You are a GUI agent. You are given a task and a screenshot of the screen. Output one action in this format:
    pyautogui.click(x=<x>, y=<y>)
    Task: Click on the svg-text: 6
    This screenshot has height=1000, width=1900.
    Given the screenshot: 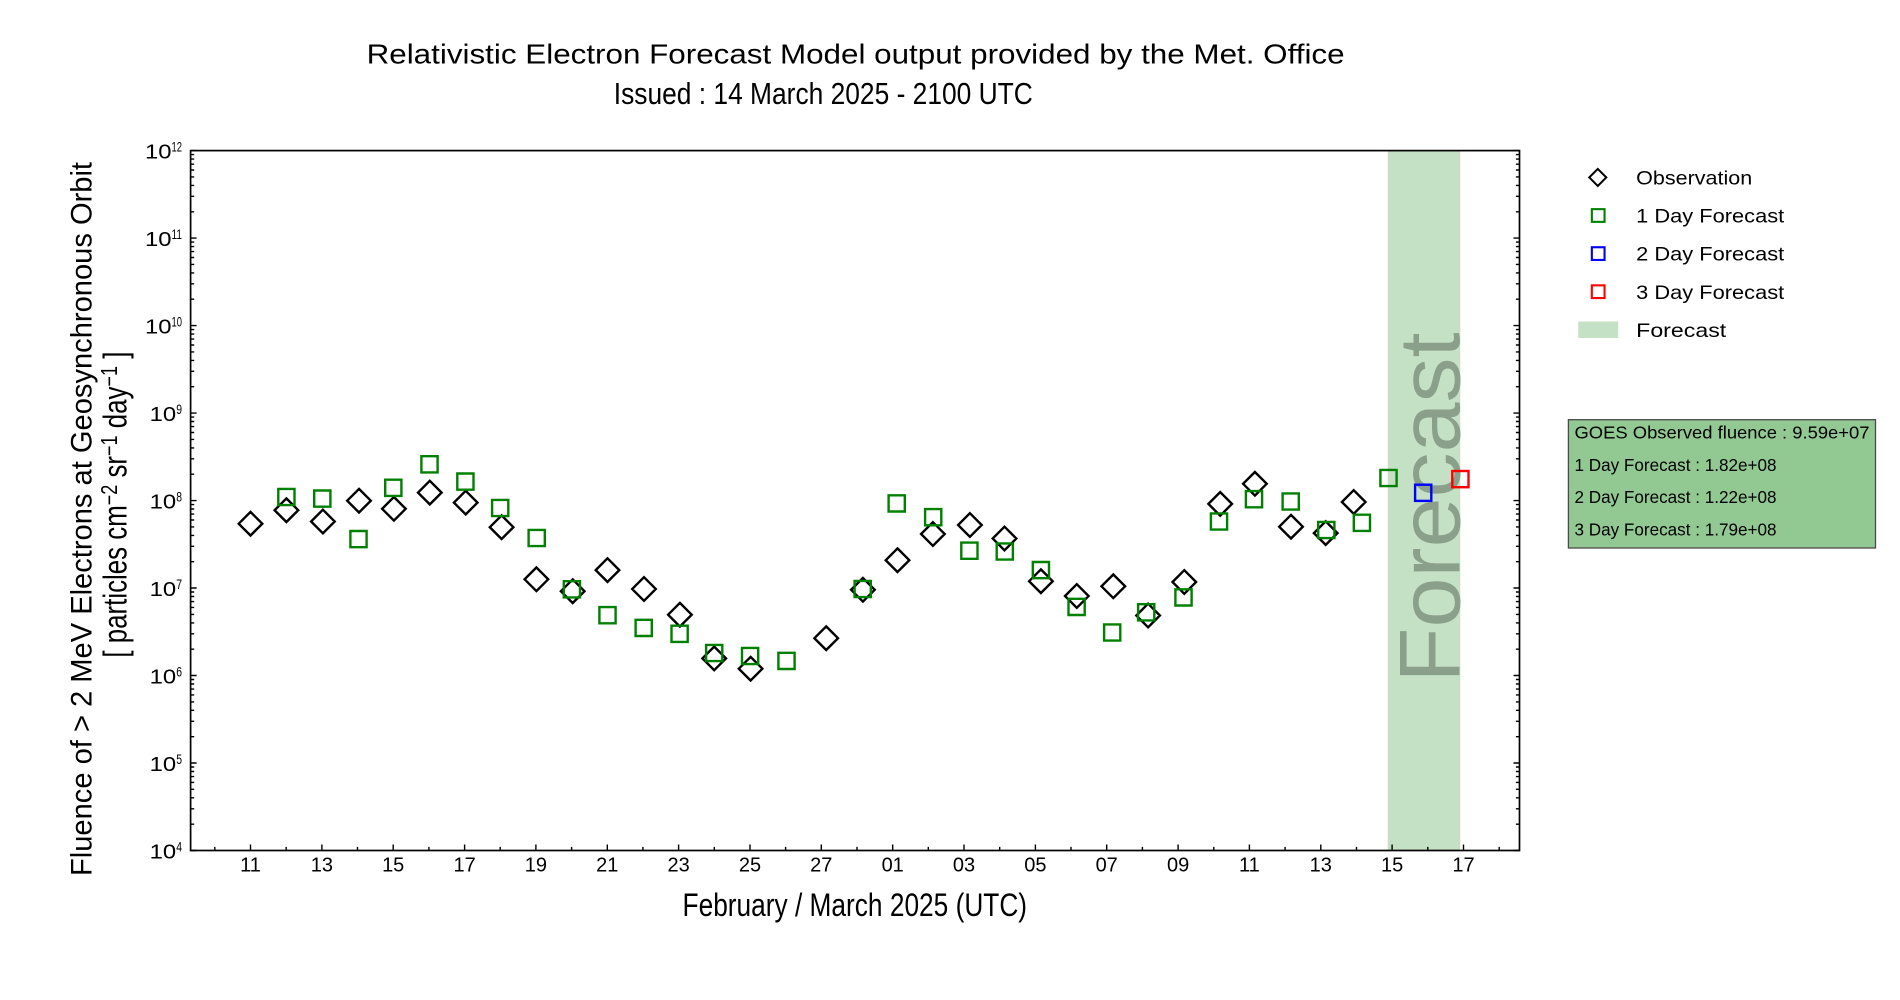 What is the action you would take?
    pyautogui.click(x=179, y=671)
    